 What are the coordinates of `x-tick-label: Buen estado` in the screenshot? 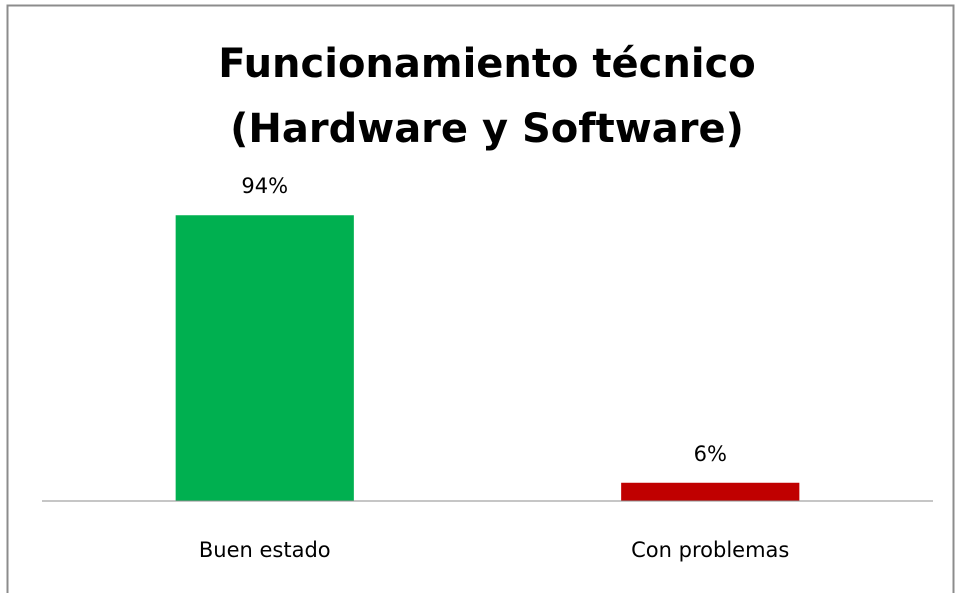 It's located at (265, 550).